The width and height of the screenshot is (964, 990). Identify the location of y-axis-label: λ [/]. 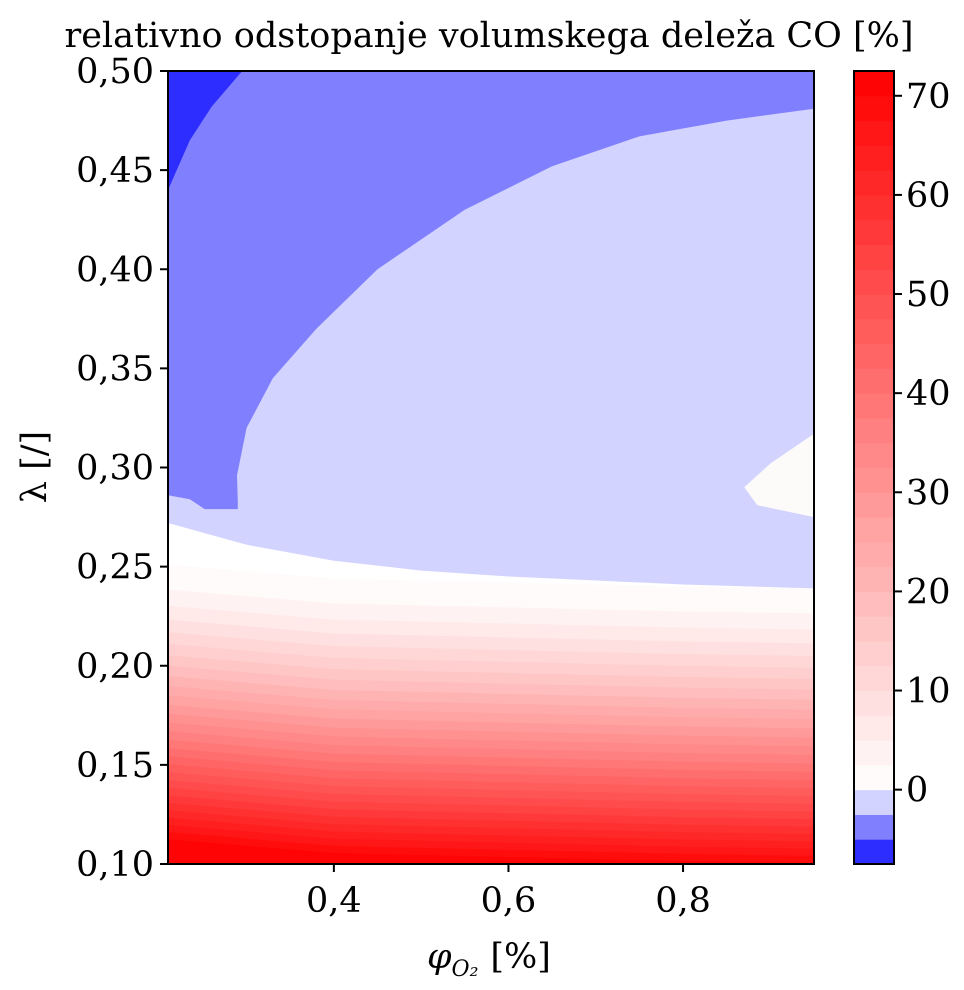
(35, 467).